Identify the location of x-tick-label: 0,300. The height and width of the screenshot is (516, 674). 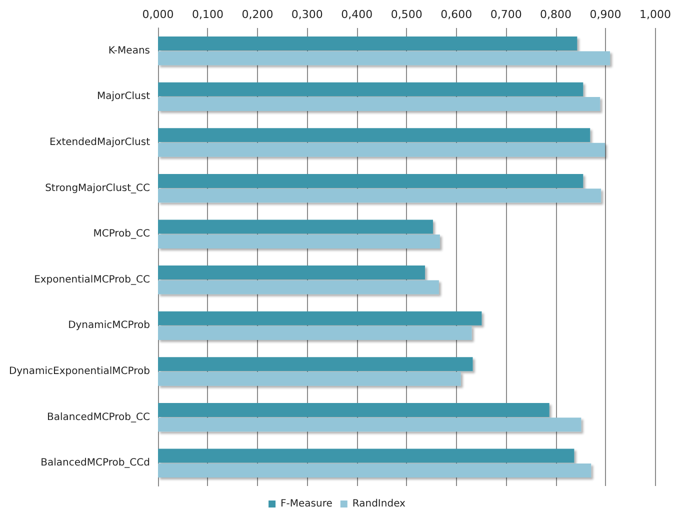
(307, 14).